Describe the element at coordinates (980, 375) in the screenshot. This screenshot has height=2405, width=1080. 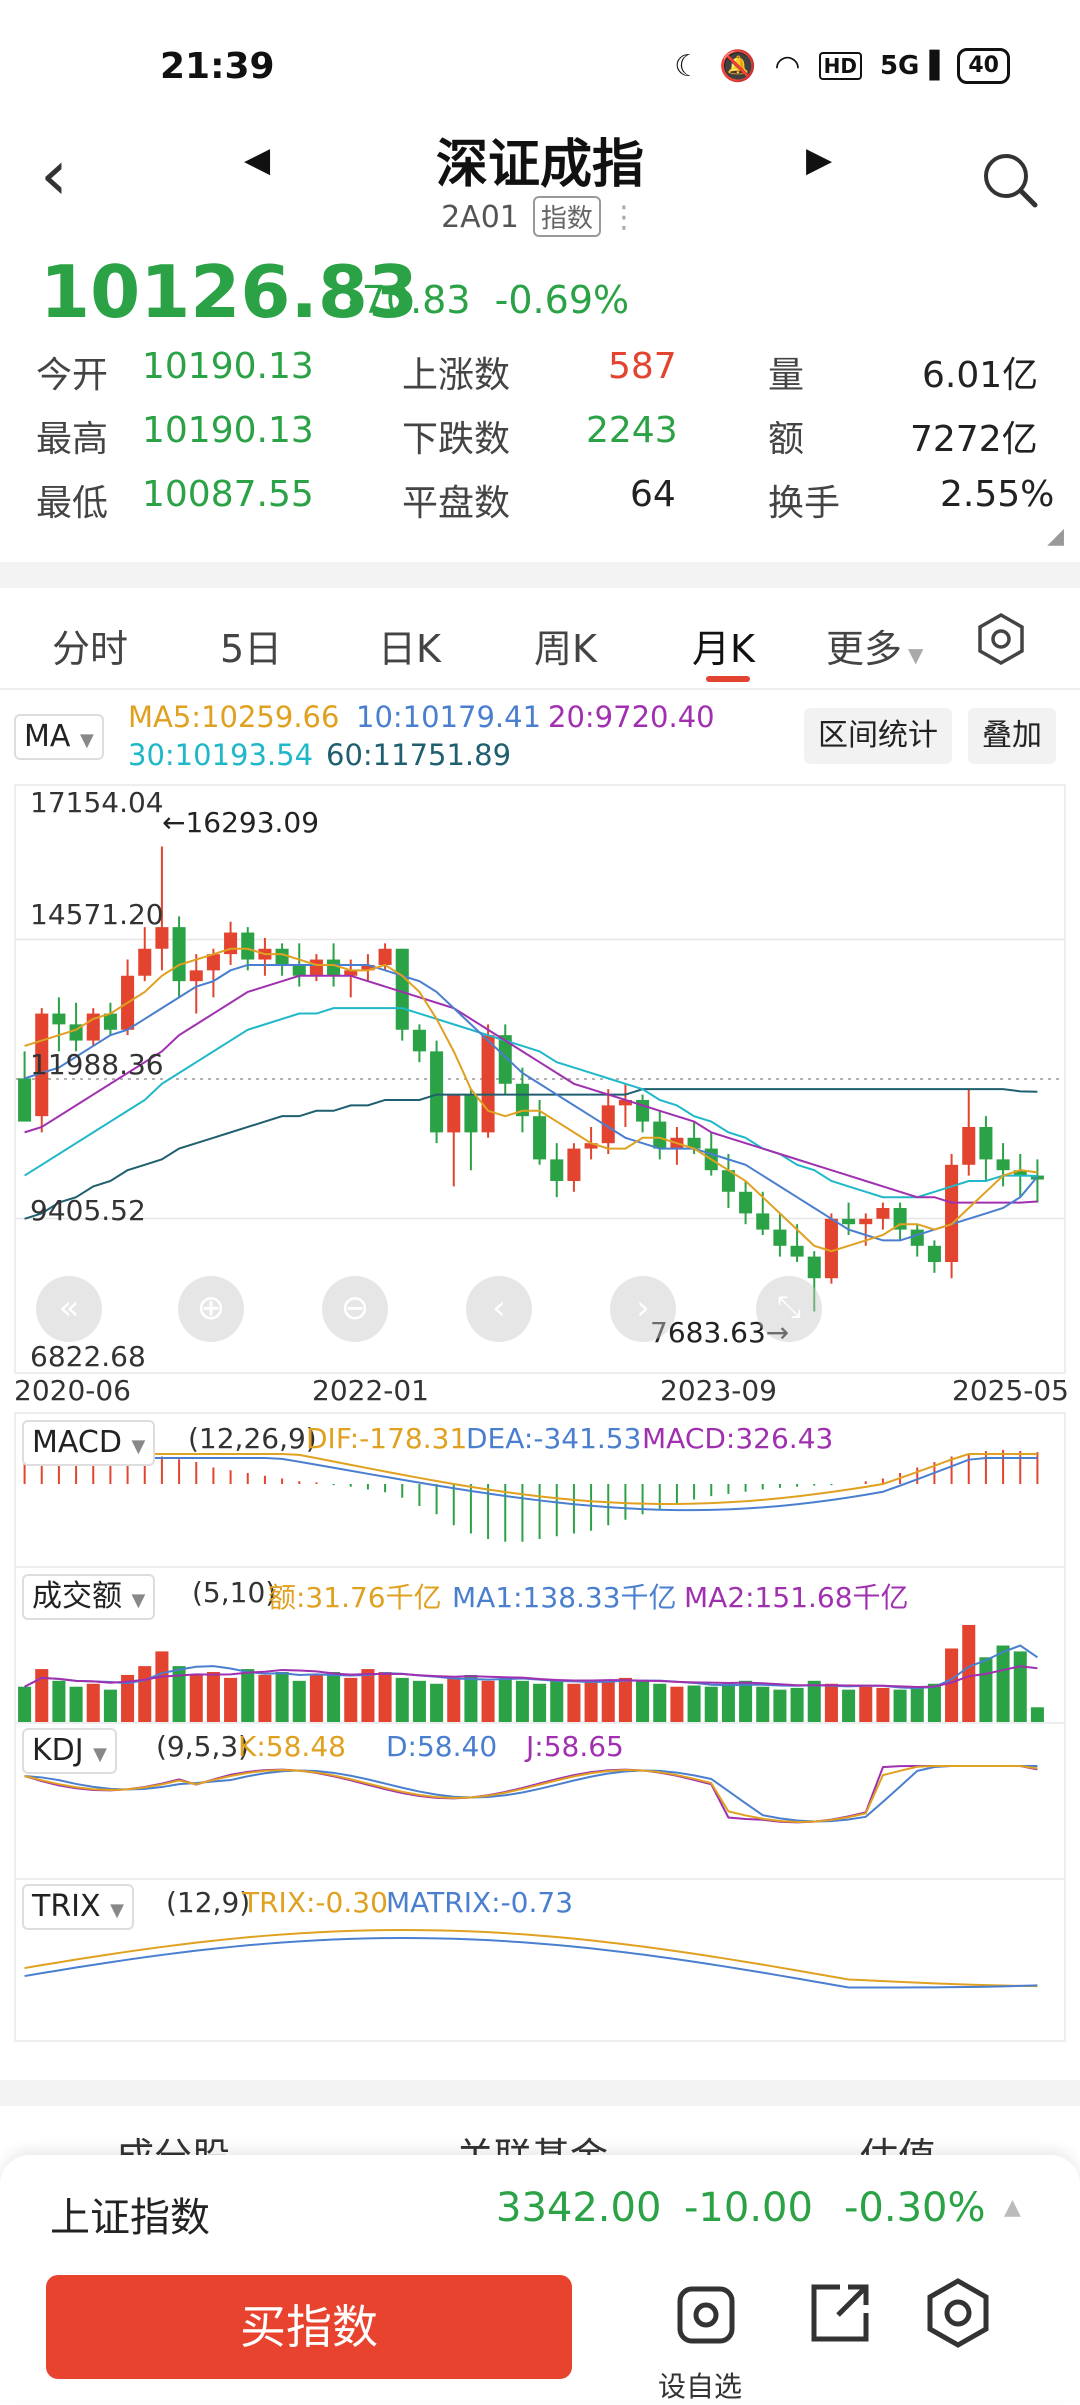
I see `vol-value: 6.01亿` at that location.